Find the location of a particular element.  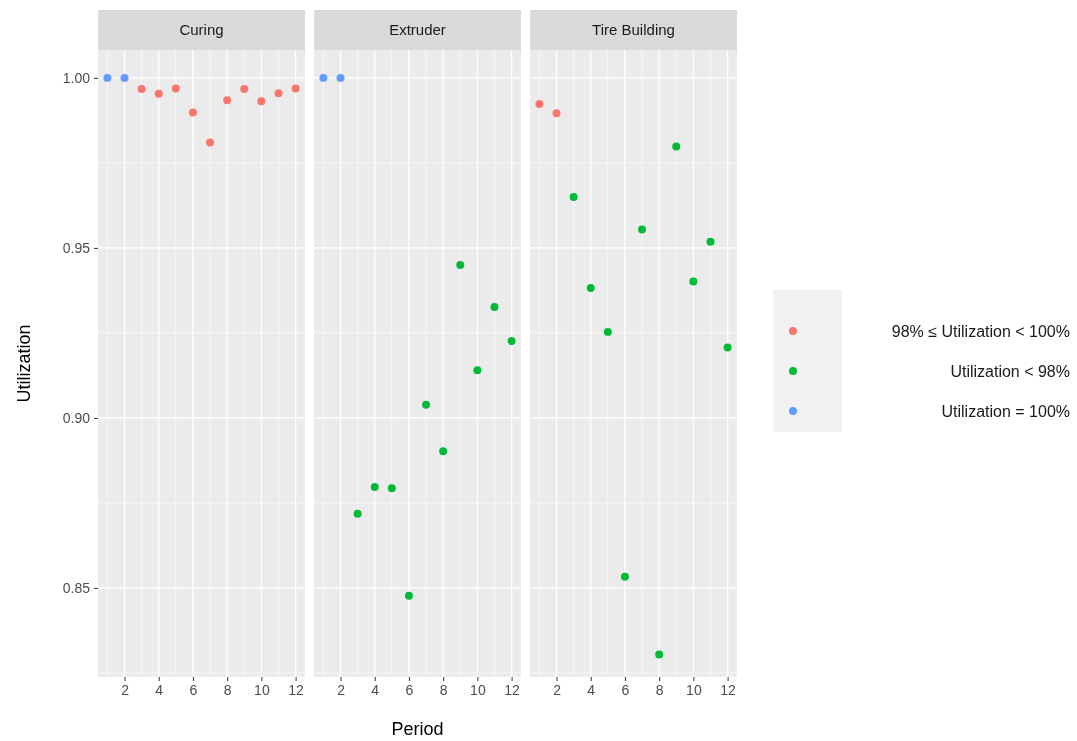

chart-title: Tire Building is located at coordinates (633, 29).